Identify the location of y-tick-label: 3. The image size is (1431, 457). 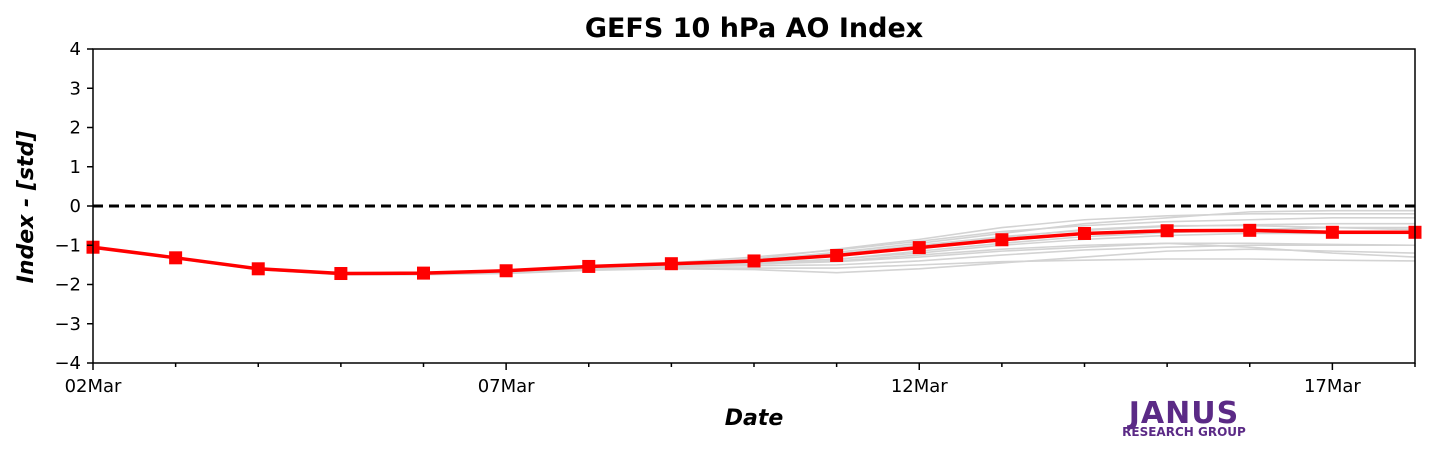
(75, 88).